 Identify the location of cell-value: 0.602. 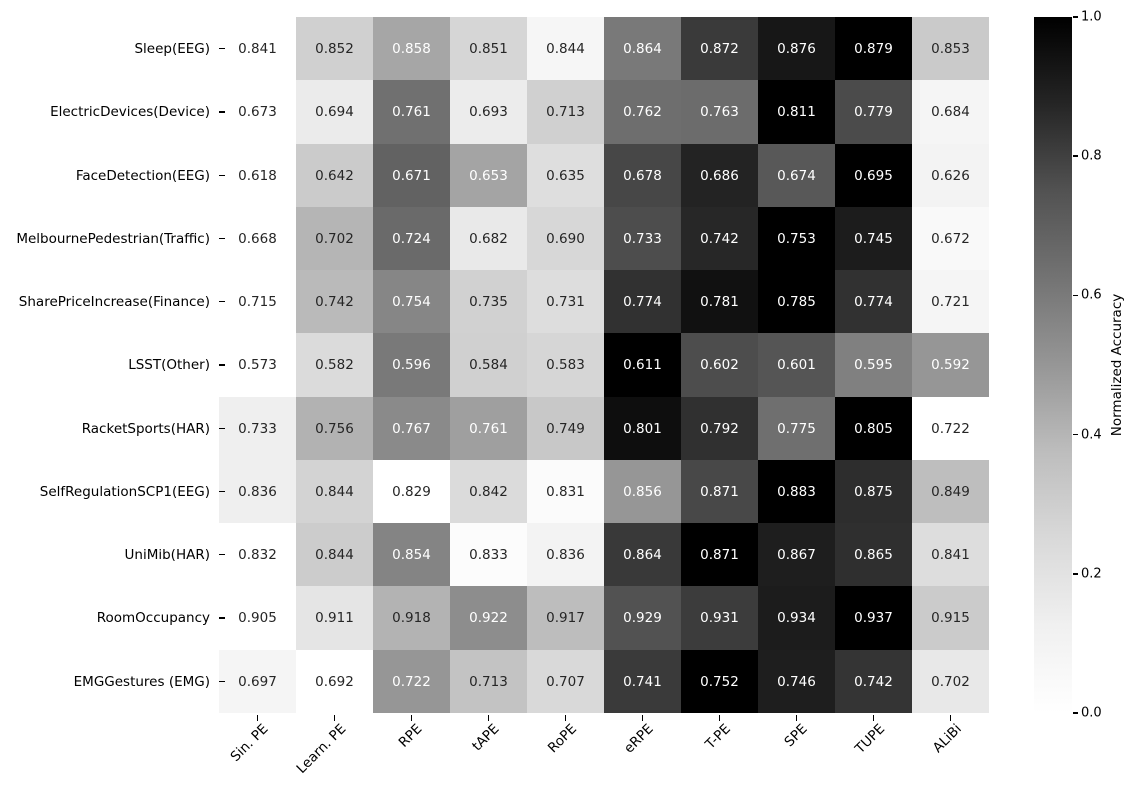
(719, 365).